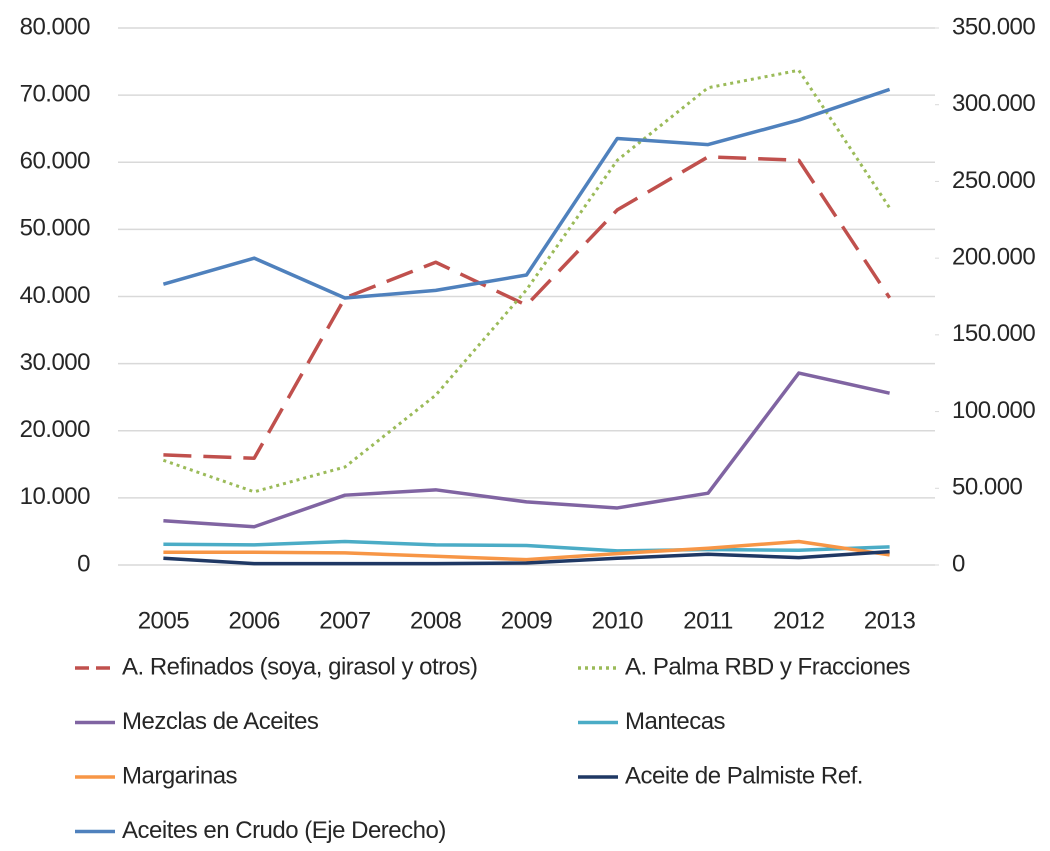  I want to click on y-tick-label: 10.000, so click(55, 496).